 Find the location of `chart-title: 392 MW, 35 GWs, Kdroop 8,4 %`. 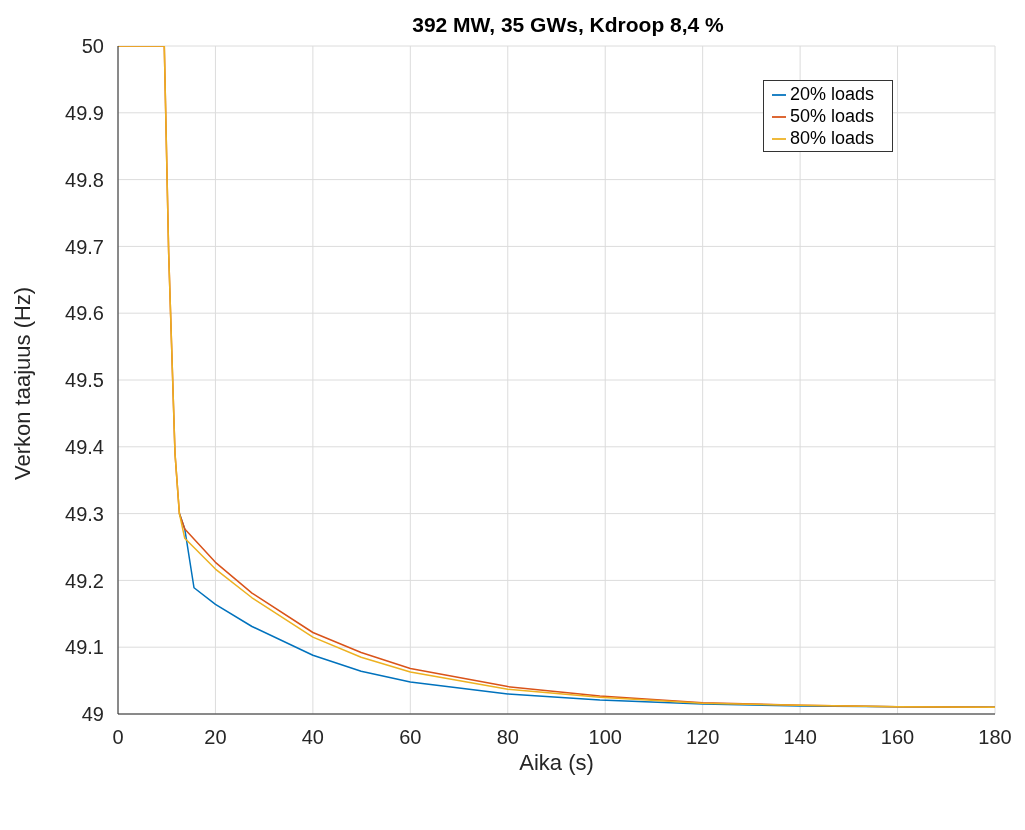

chart-title: 392 MW, 35 GWs, Kdroop 8,4 % is located at coordinates (568, 24).